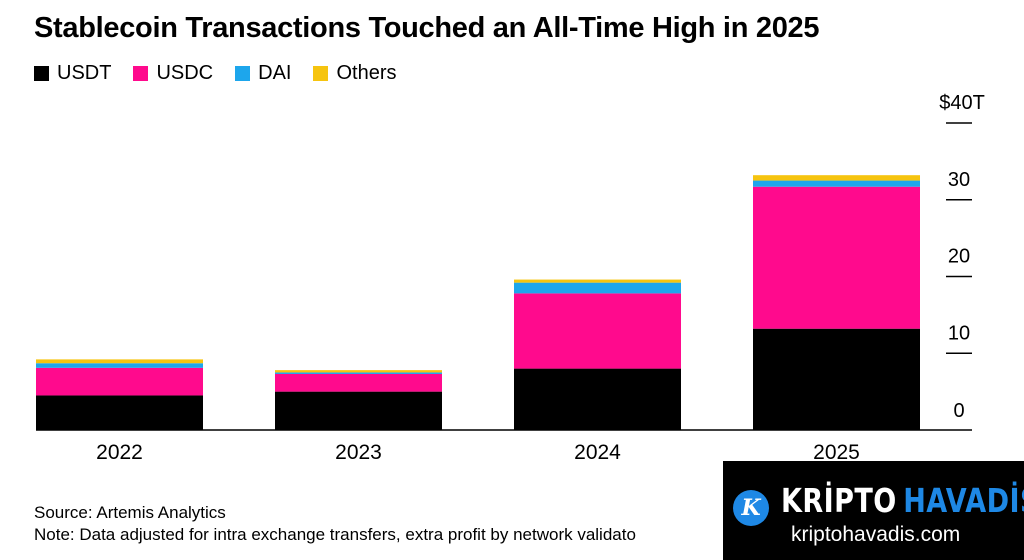 This screenshot has height=560, width=1024. Describe the element at coordinates (119, 365) in the screenshot. I see `bar-segment-dai-2022` at that location.